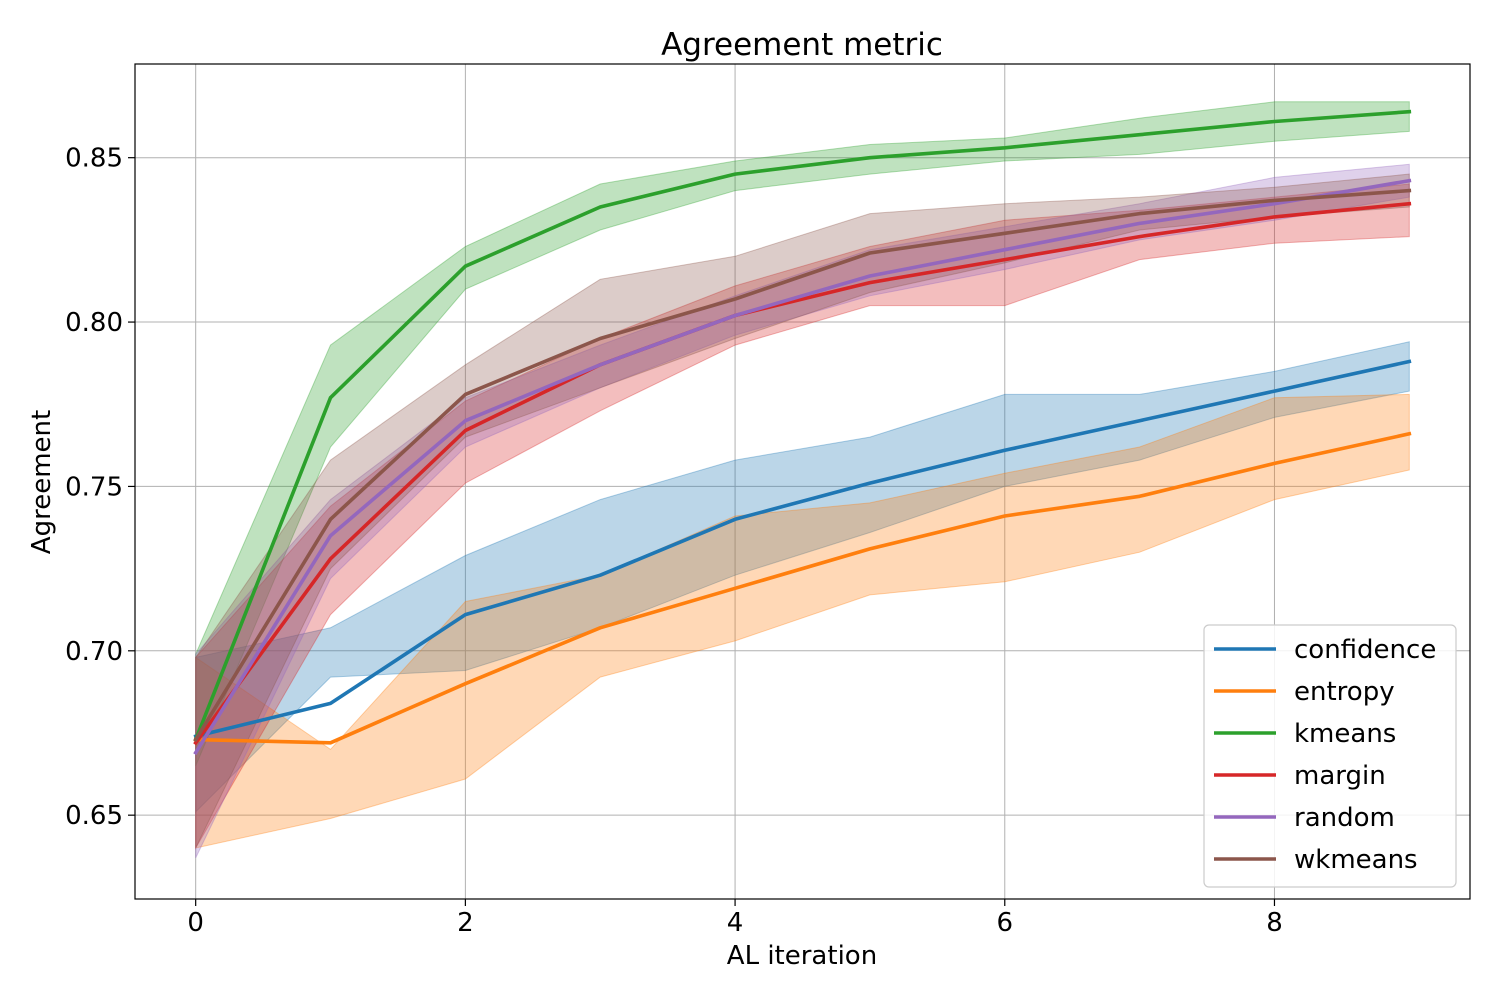  Describe the element at coordinates (1345, 734) in the screenshot. I see `legend-label-kmeans: kmeans` at that location.